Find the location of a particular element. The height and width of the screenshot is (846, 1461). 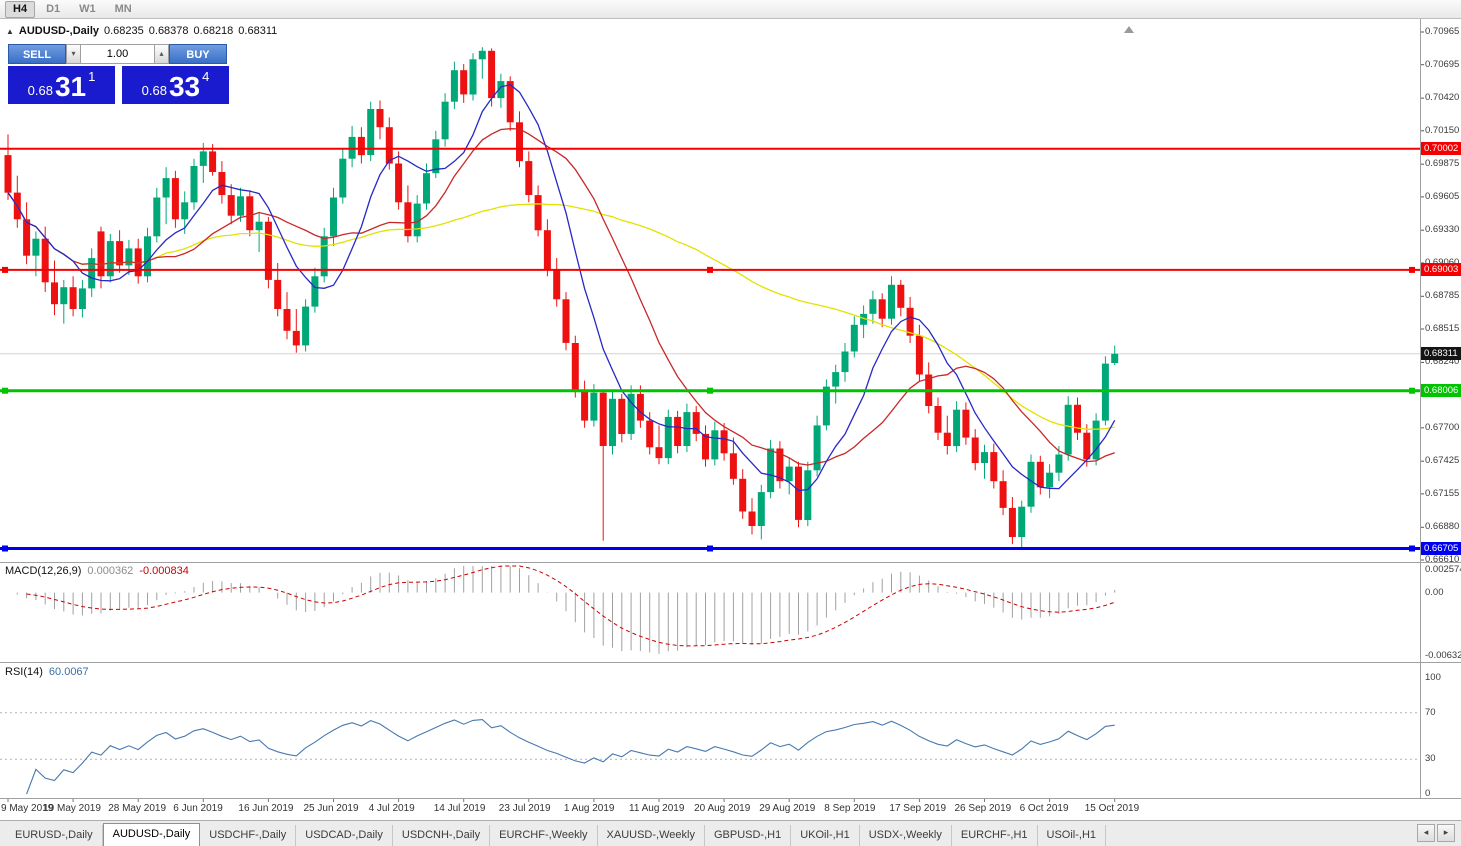

rsi-value: 60.0067 is located at coordinates (68, 672).